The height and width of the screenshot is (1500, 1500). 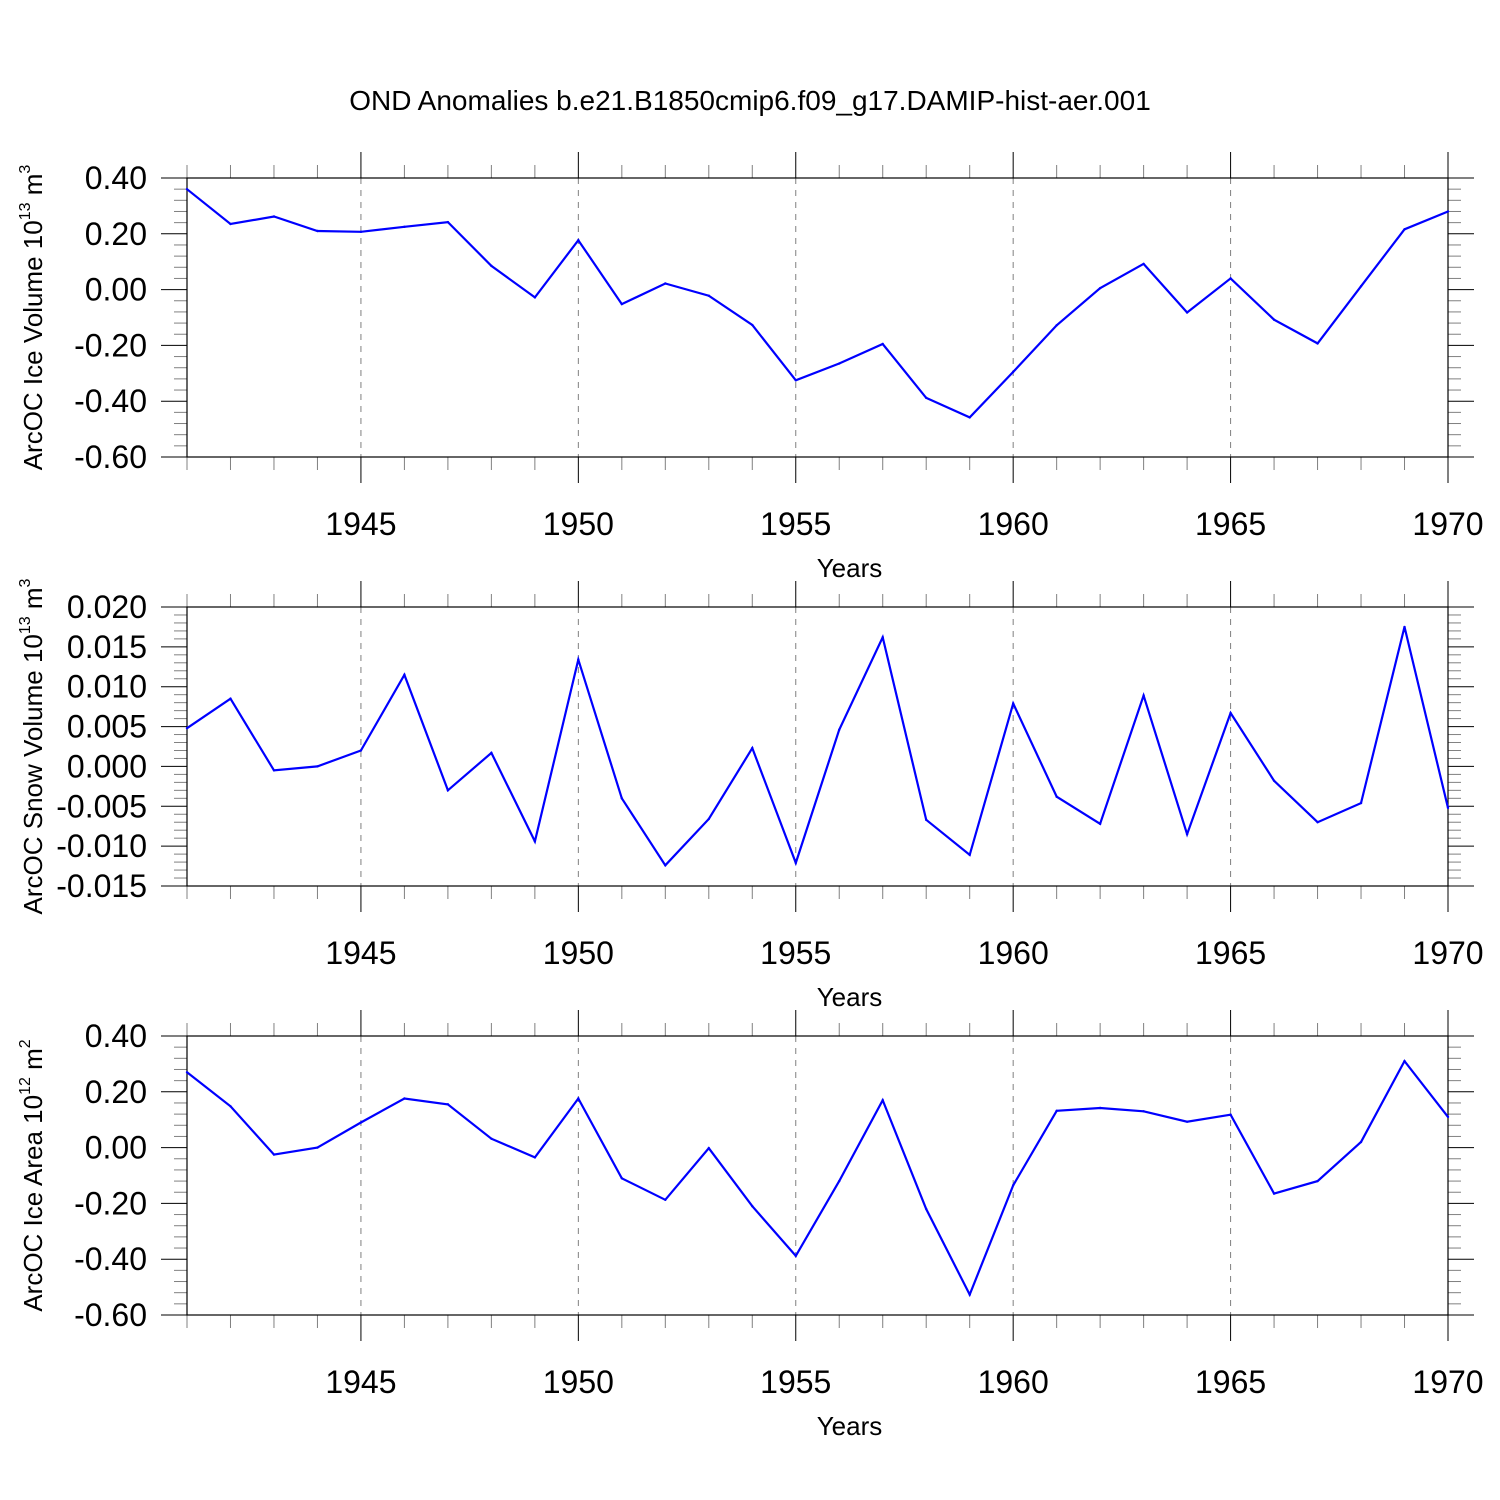 I want to click on y-tick-label: 0.00, so click(x=116, y=1148).